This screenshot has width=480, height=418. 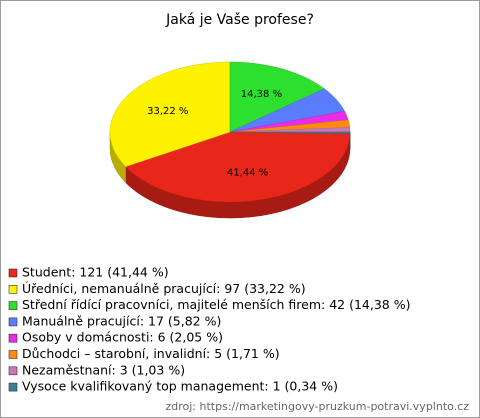 I want to click on legend-label: Nezaměstnaní: 3 (1,03 %), so click(x=103, y=369).